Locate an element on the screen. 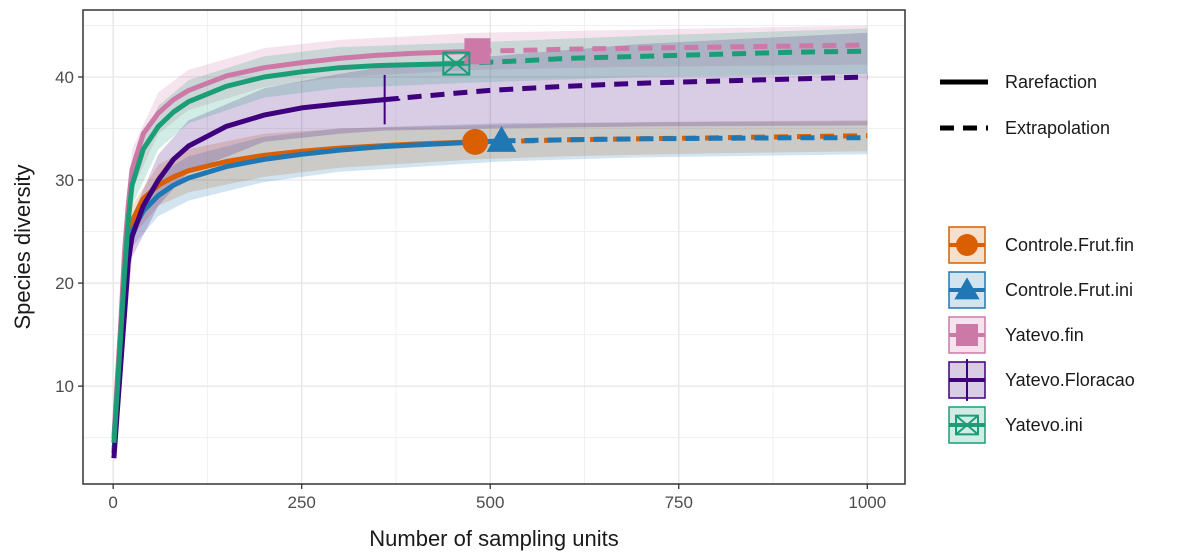 Image resolution: width=1194 pixels, height=557 pixels. observed-marker-Yatevo.ini is located at coordinates (456, 63).